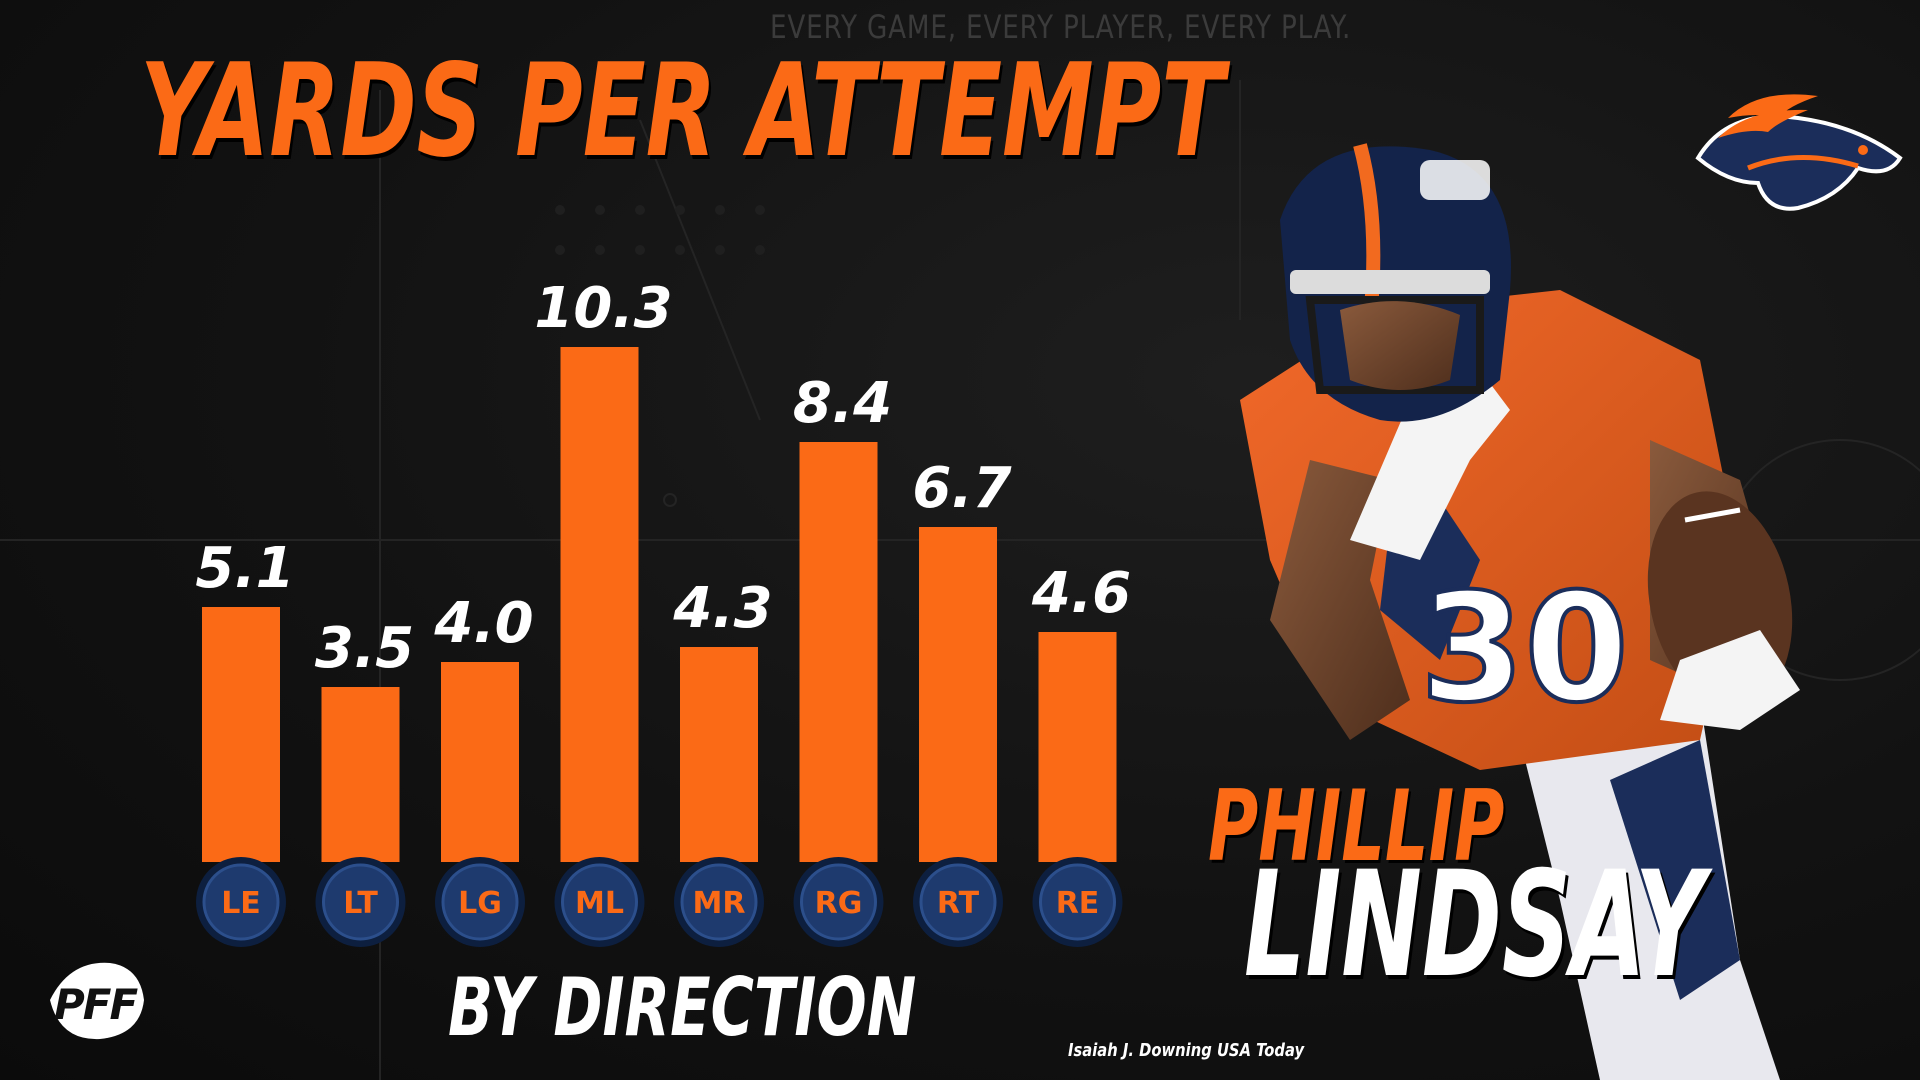 This screenshot has height=1080, width=1920. Describe the element at coordinates (364, 648) in the screenshot. I see `value-label-lt: 3.5` at that location.